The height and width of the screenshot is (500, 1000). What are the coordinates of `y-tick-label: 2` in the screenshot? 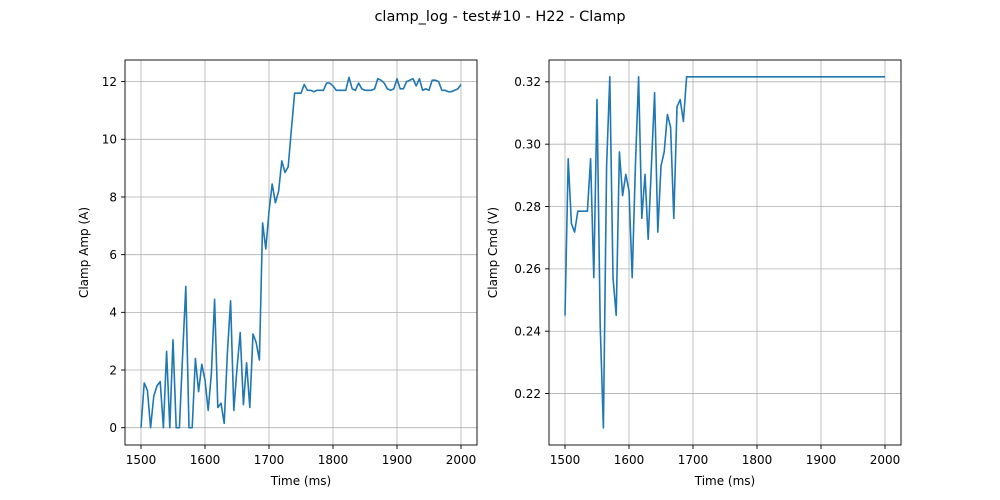 It's located at (113, 370).